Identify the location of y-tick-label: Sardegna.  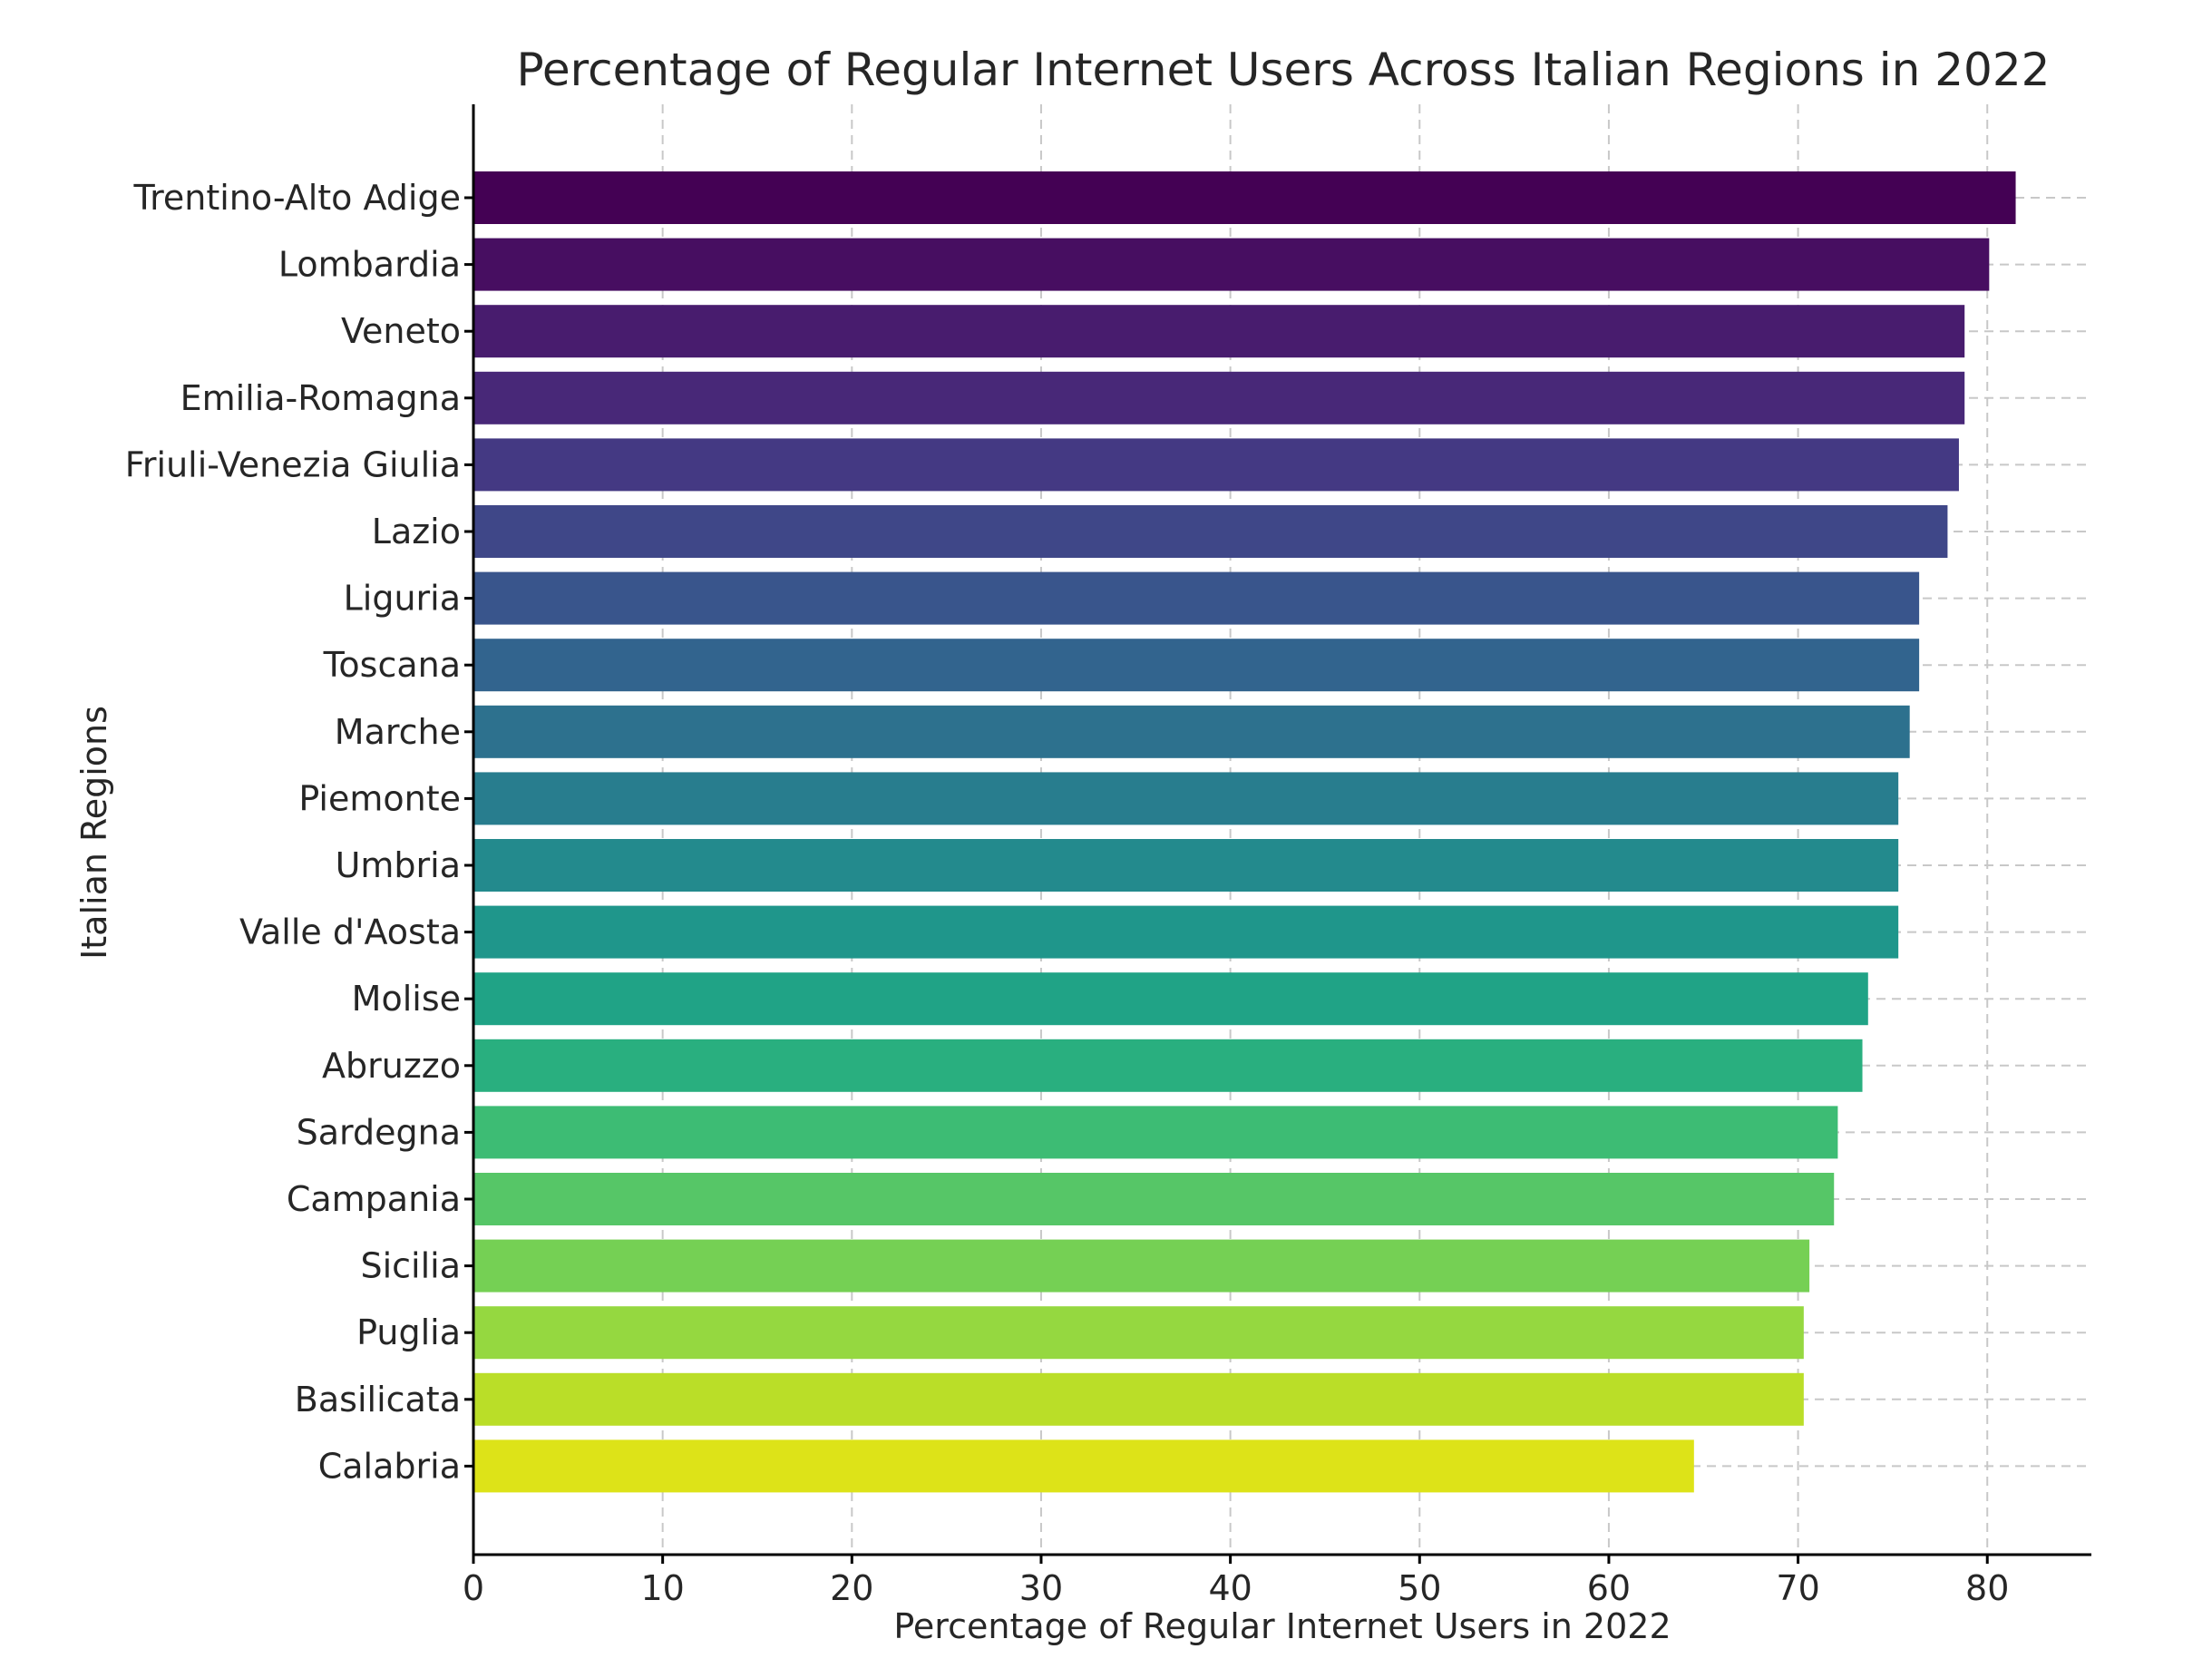
(379, 1132).